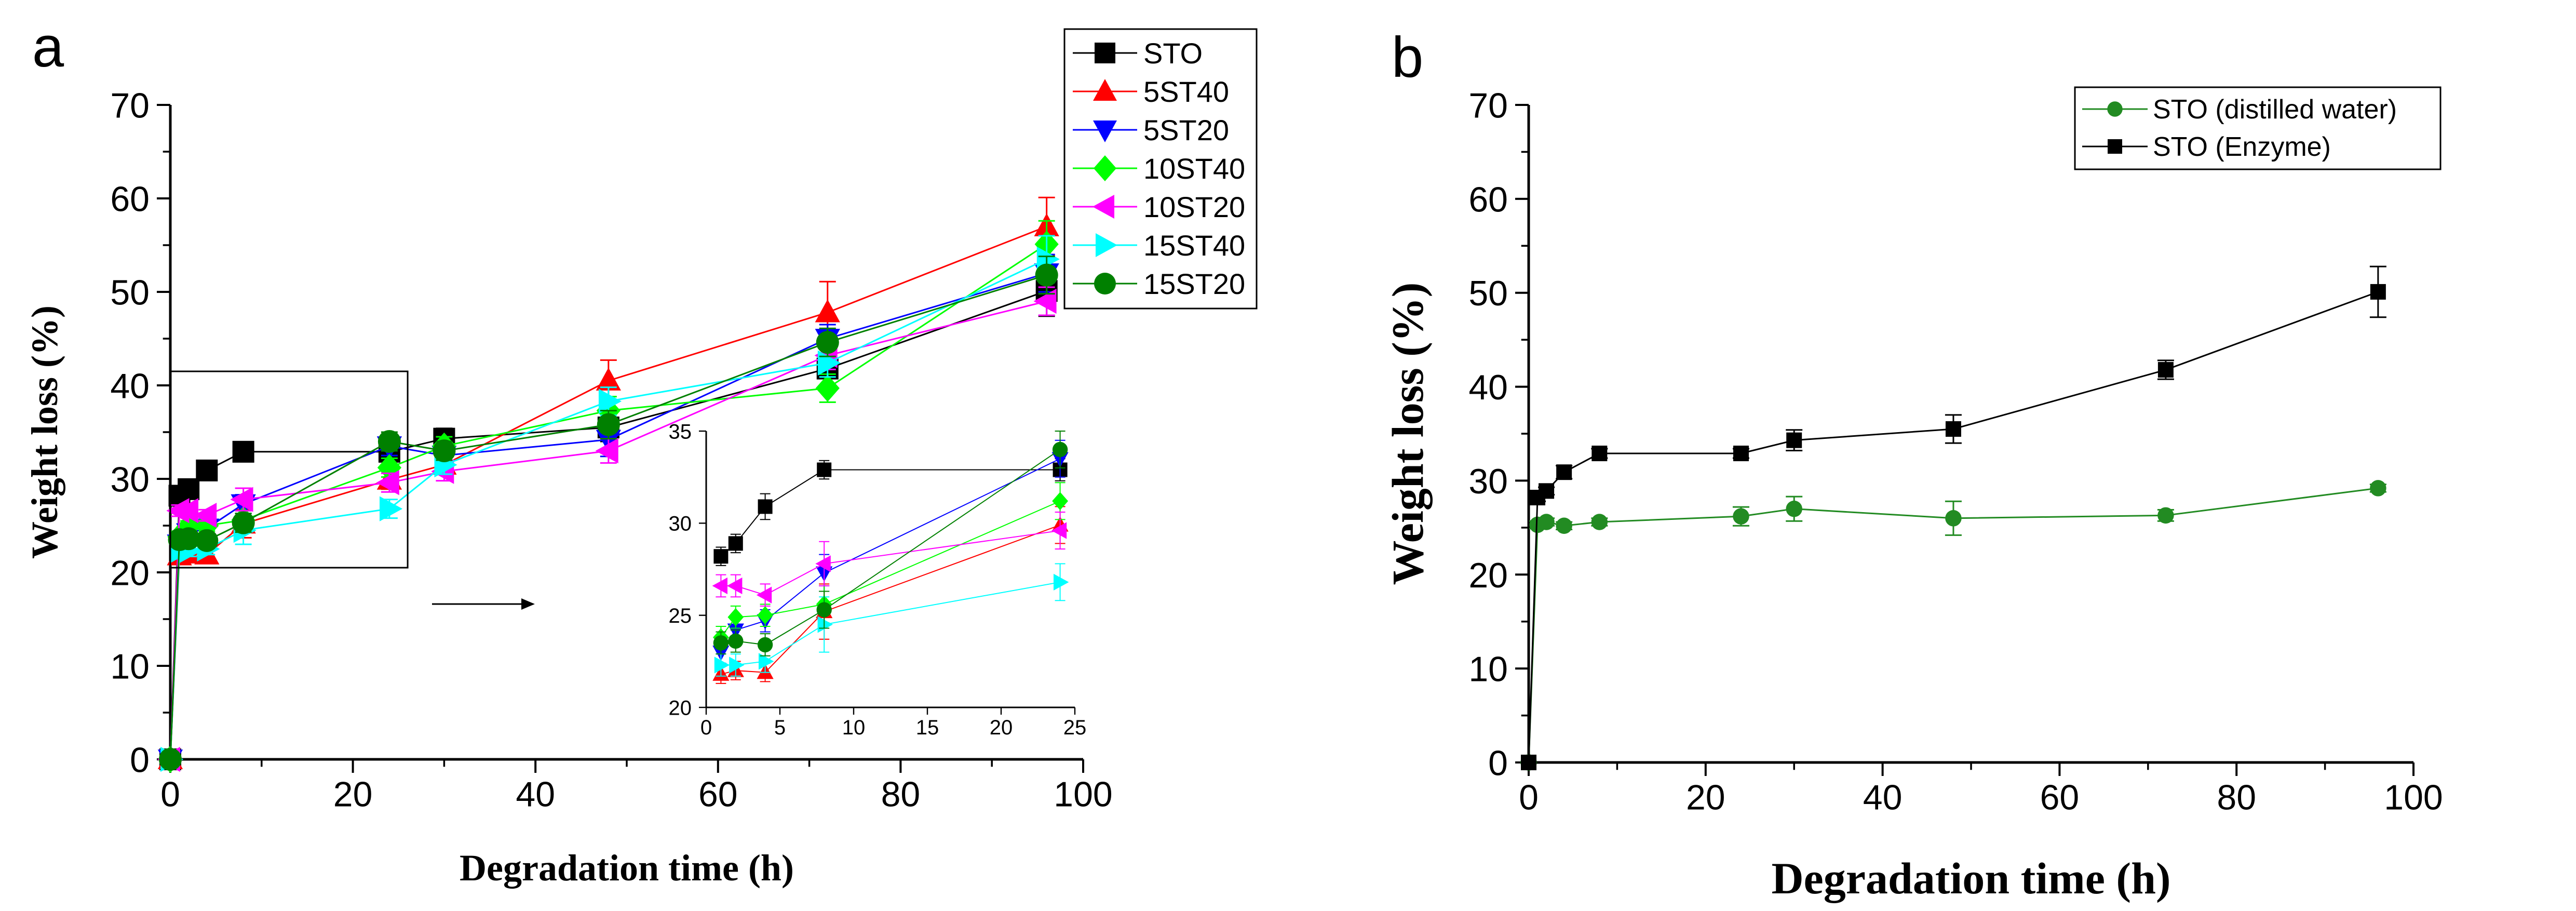 This screenshot has height=911, width=2576. I want to click on a-legend-label: 5ST40, so click(1186, 91).